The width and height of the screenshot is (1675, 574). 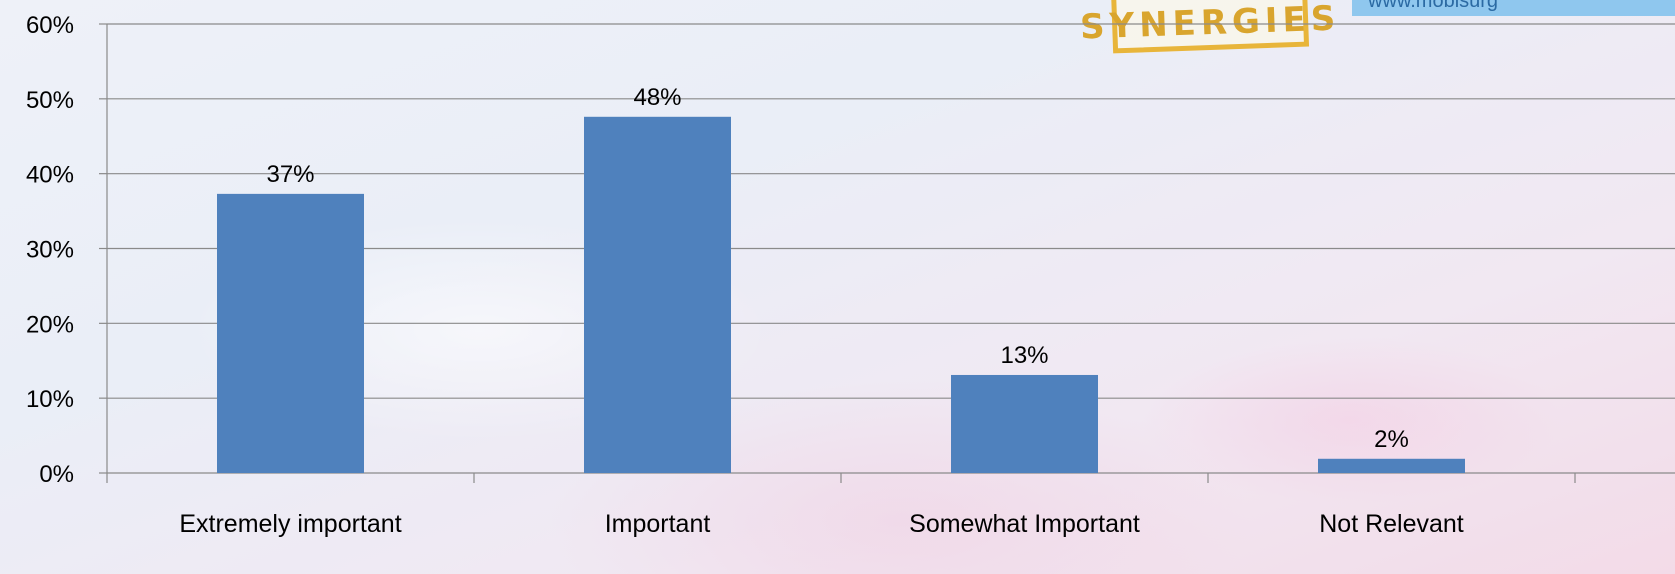 I want to click on data-label: 13%, so click(x=1024, y=355).